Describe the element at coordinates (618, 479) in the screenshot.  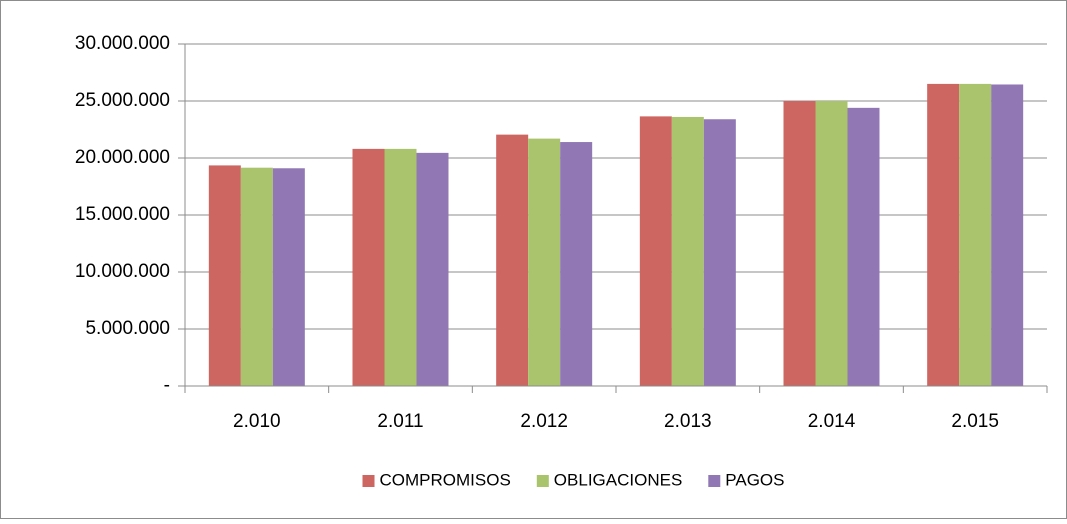
I see `legend-label: OBLIGACIONES` at that location.